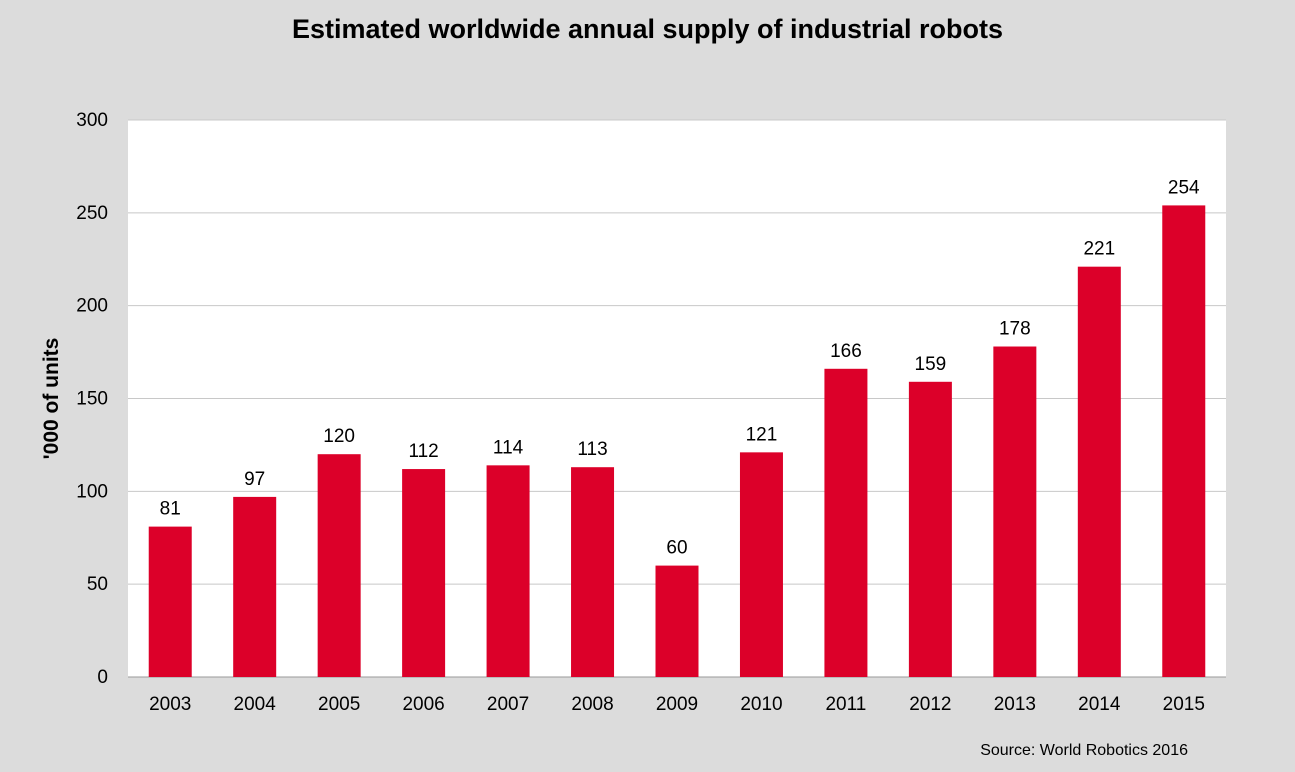 Image resolution: width=1295 pixels, height=772 pixels. Describe the element at coordinates (92, 491) in the screenshot. I see `y-tick-label: 100` at that location.